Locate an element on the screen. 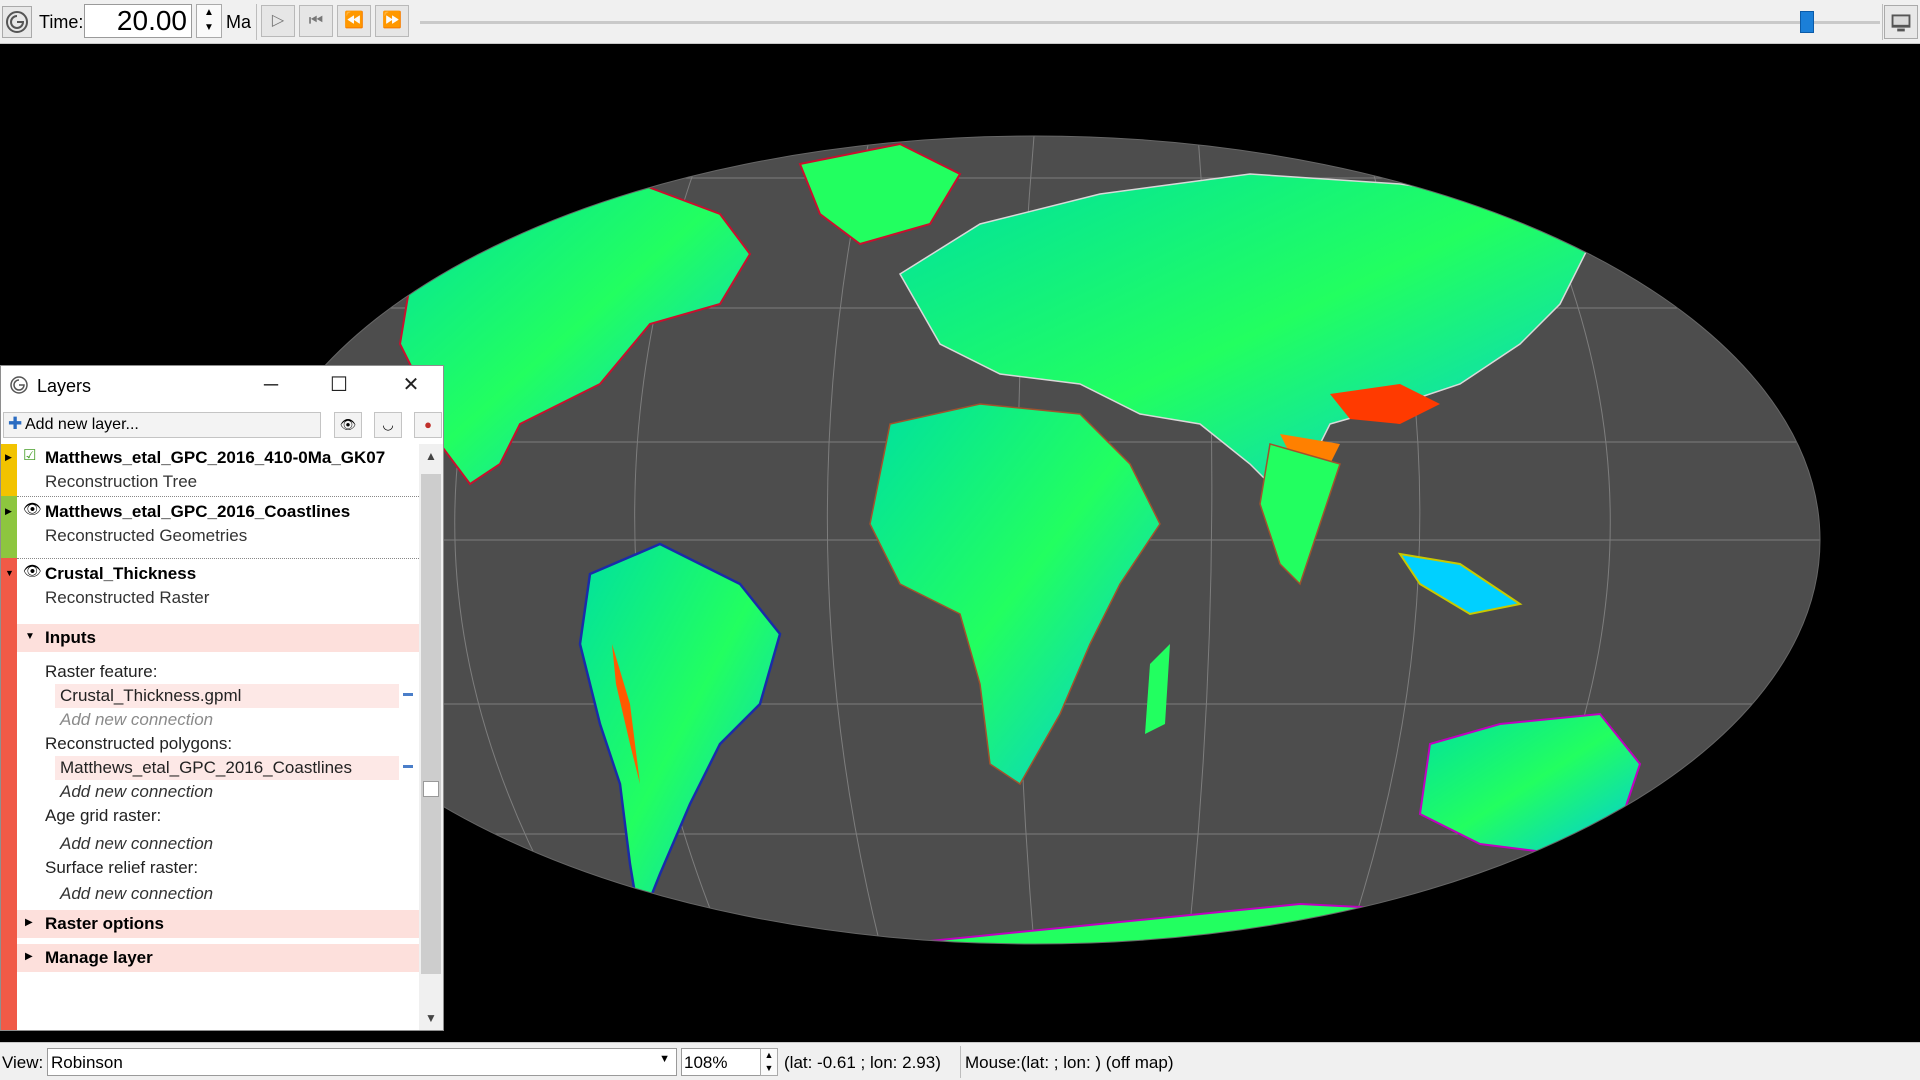 The image size is (1920, 1080). plus-icon: ✚ is located at coordinates (15, 423).